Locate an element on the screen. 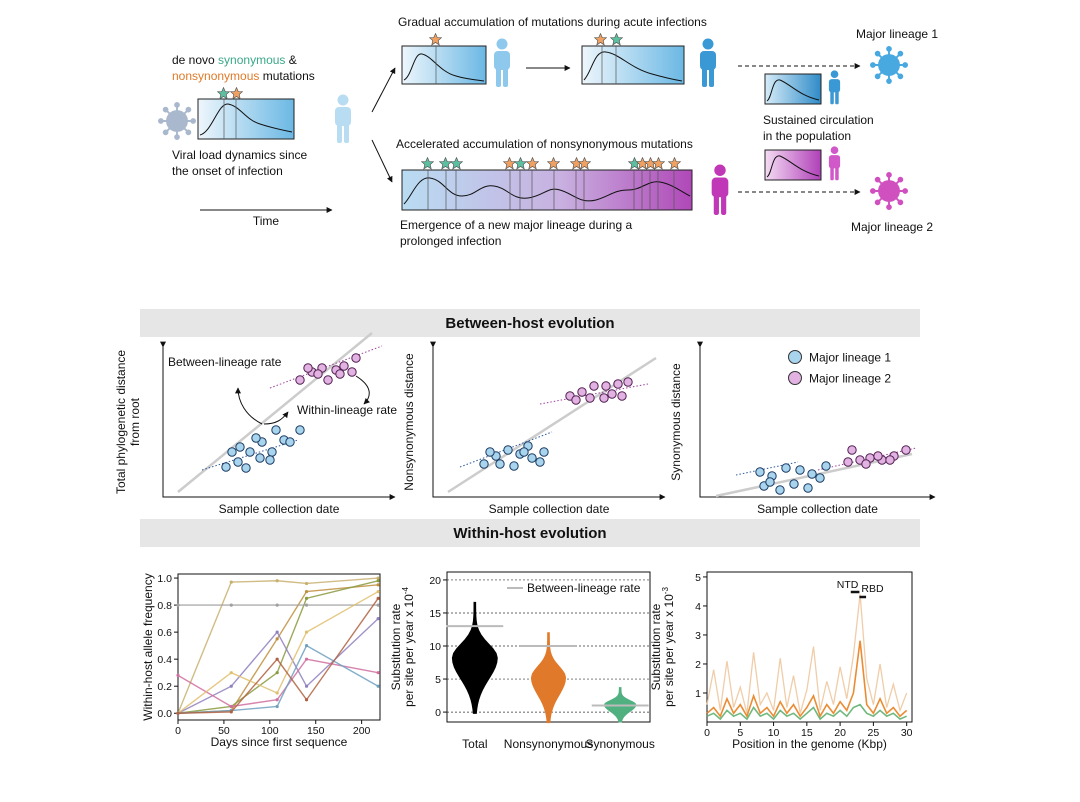  y-tick-label: 1 is located at coordinates (698, 694).